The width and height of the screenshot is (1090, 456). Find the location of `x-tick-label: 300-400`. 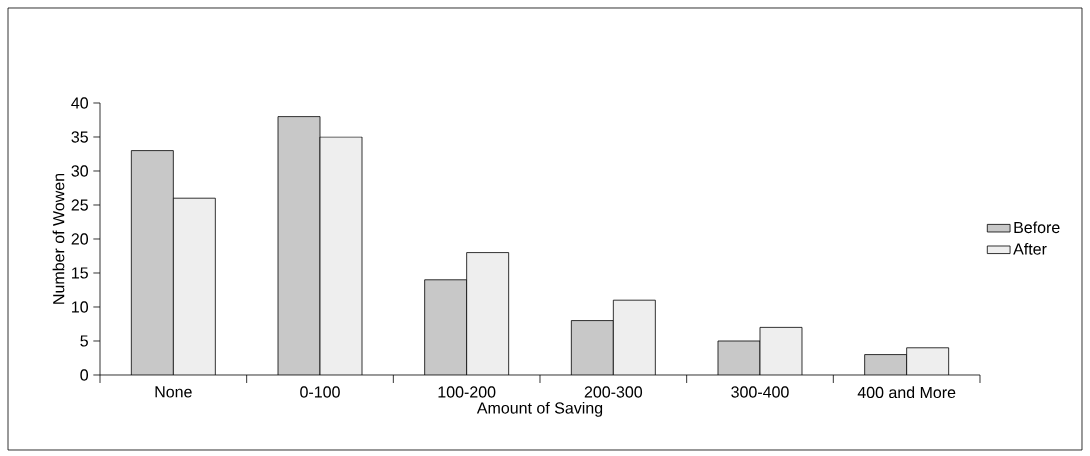

x-tick-label: 300-400 is located at coordinates (760, 392).